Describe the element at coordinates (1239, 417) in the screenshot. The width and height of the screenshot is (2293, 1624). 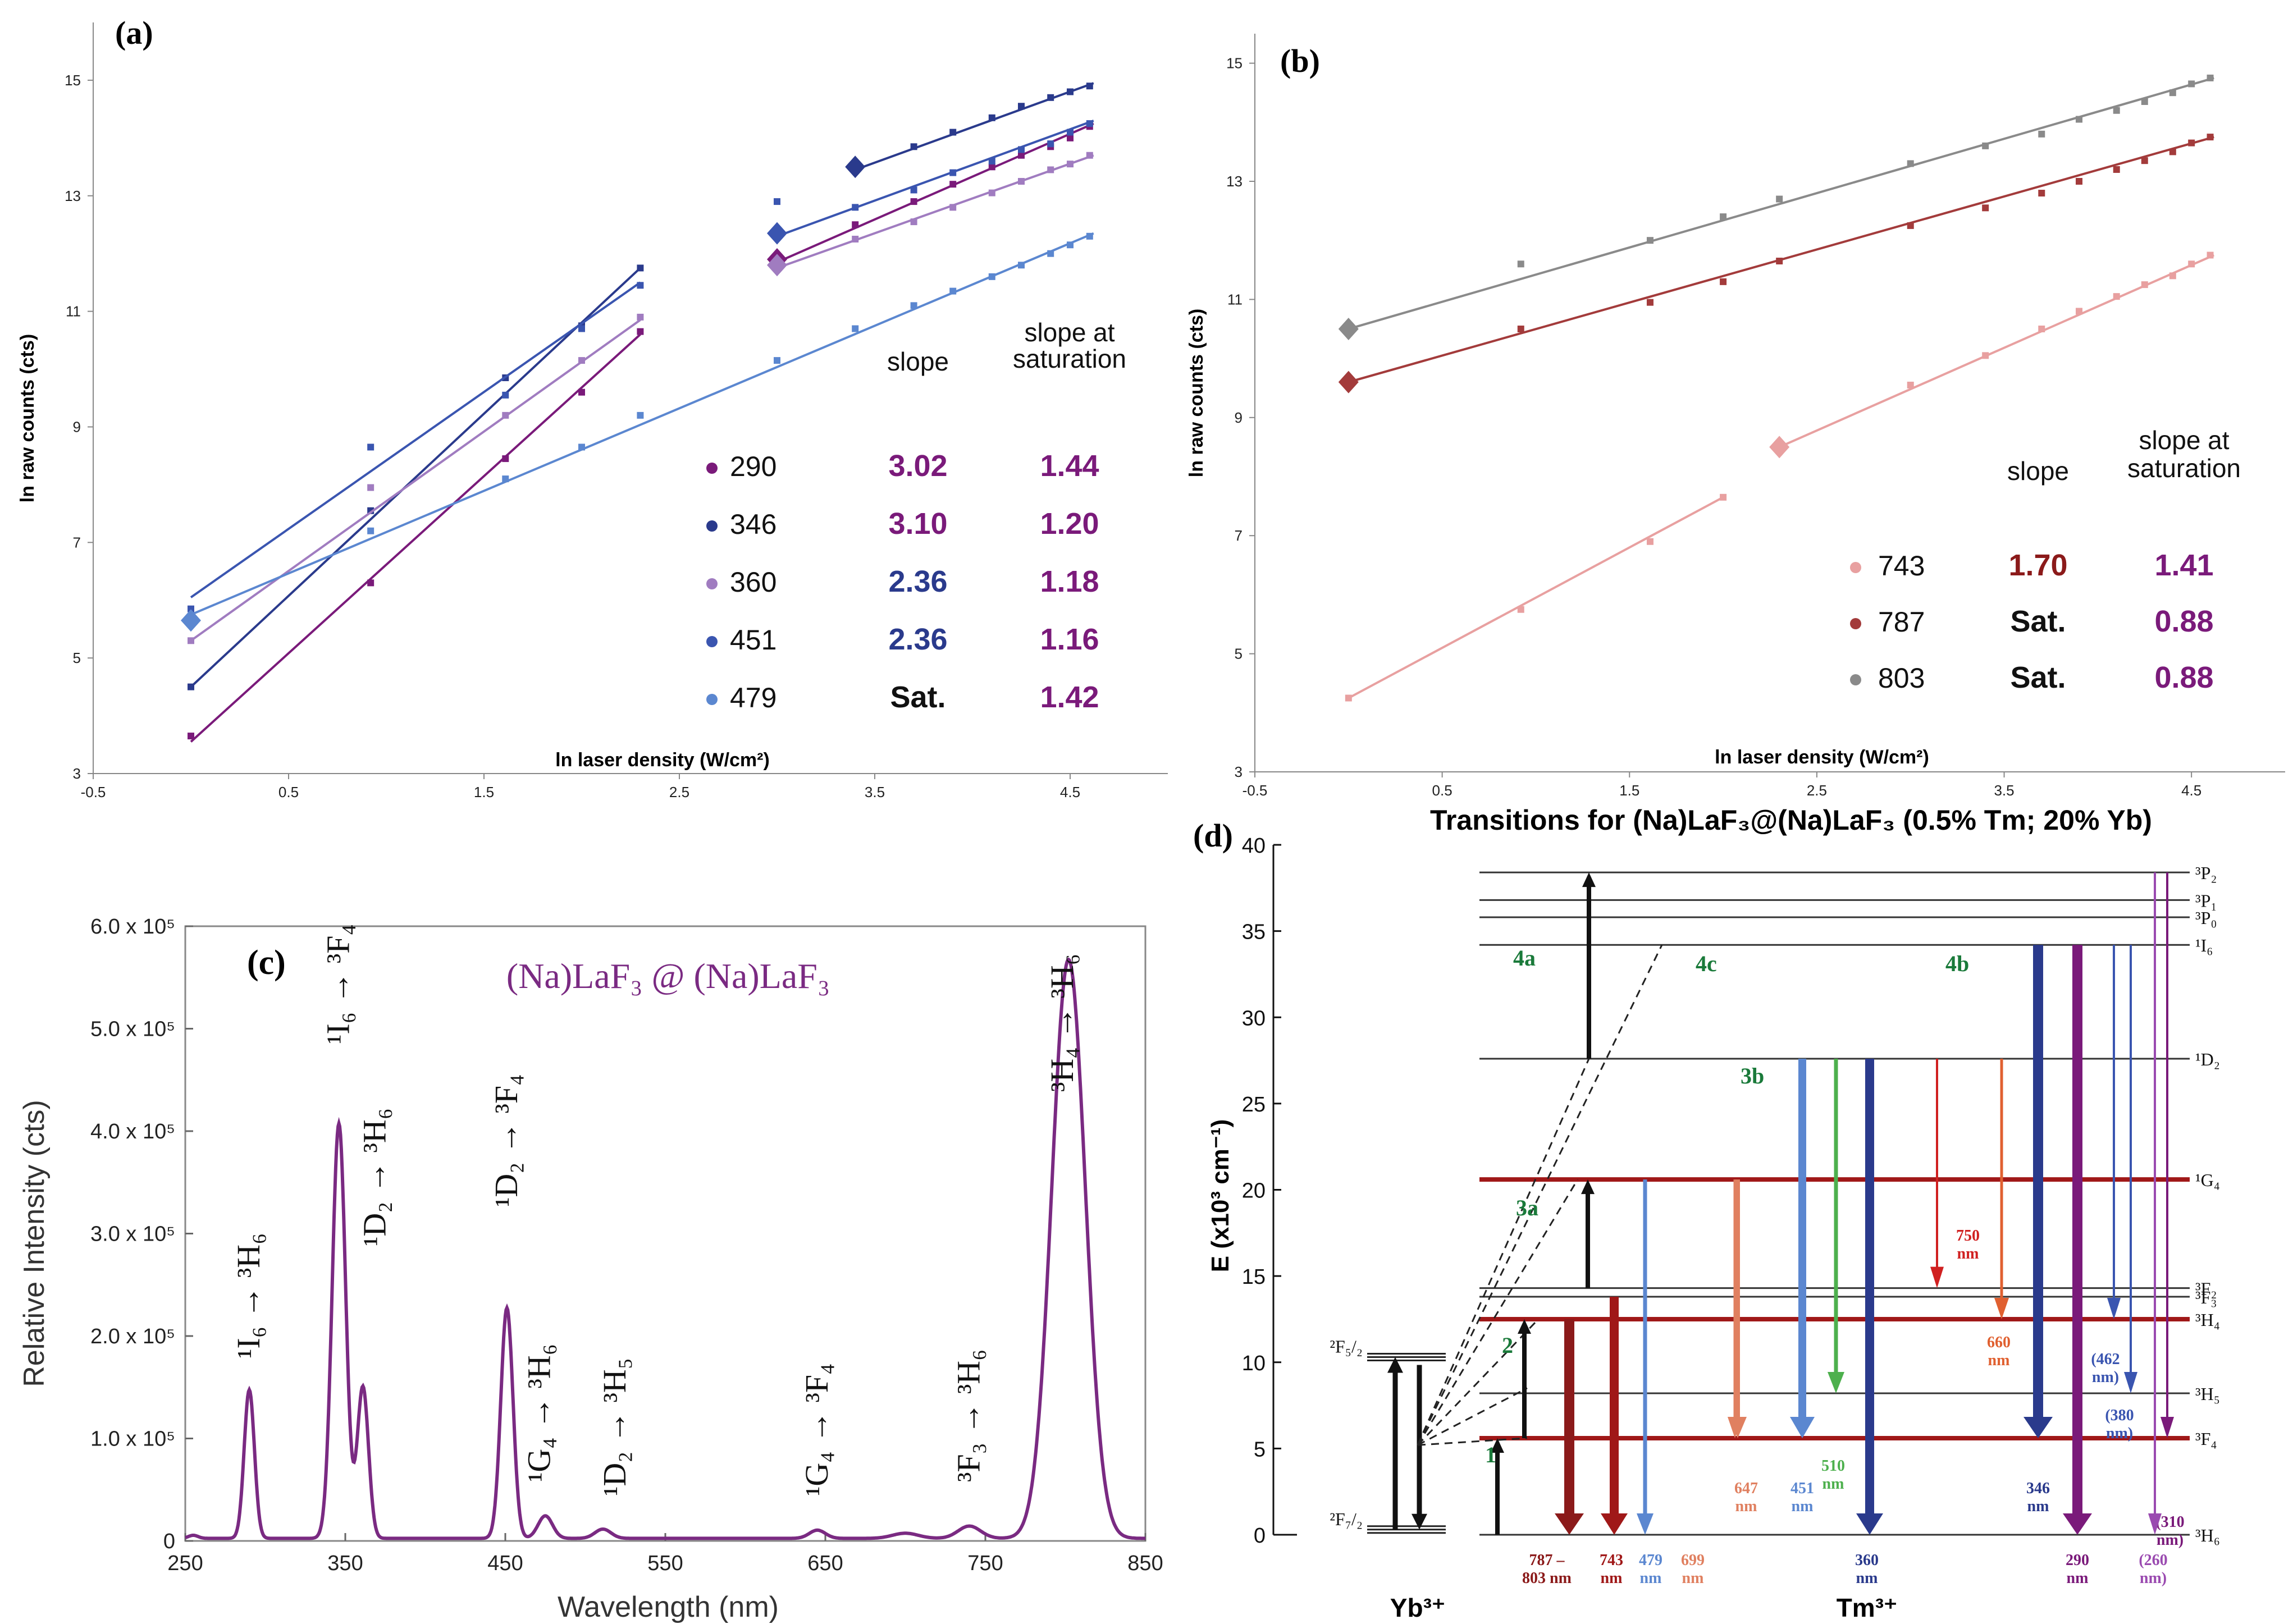
I see `y-tick-label: 9` at that location.